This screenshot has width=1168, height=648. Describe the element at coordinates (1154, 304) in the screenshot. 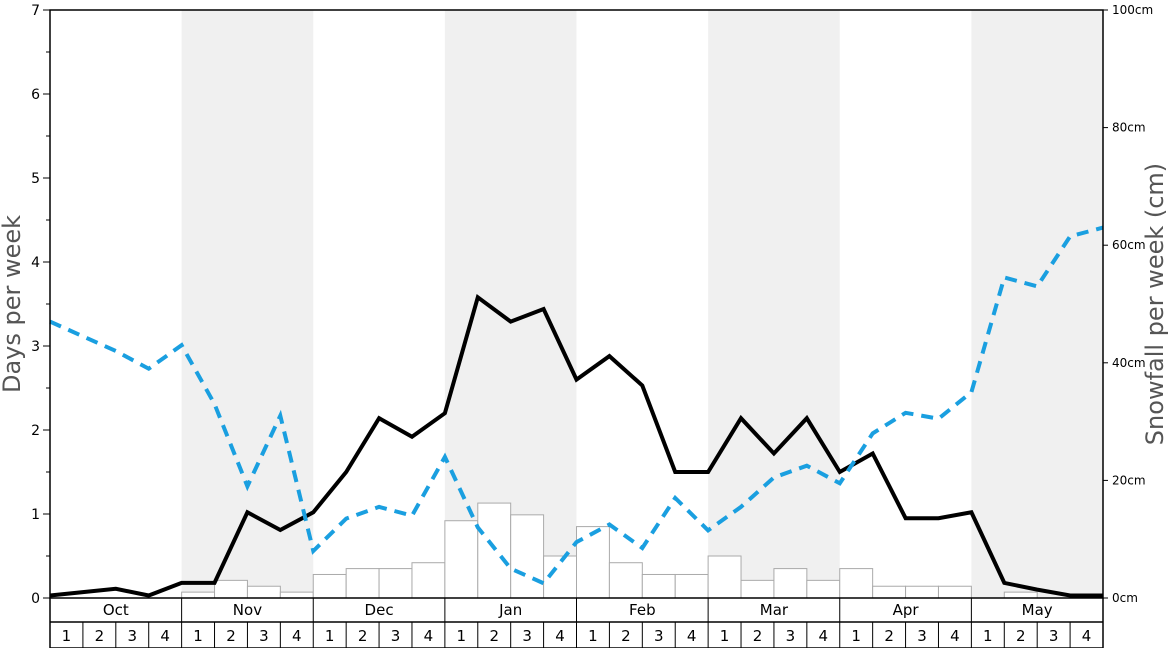

I see `y-right-axis-title: Snowfall per week (cm)` at that location.